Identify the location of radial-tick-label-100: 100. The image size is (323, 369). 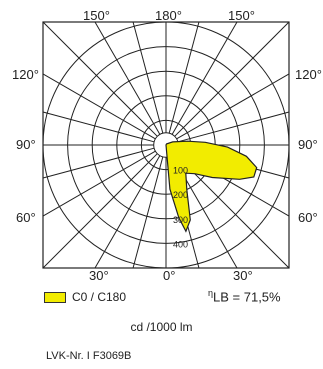
(180, 171).